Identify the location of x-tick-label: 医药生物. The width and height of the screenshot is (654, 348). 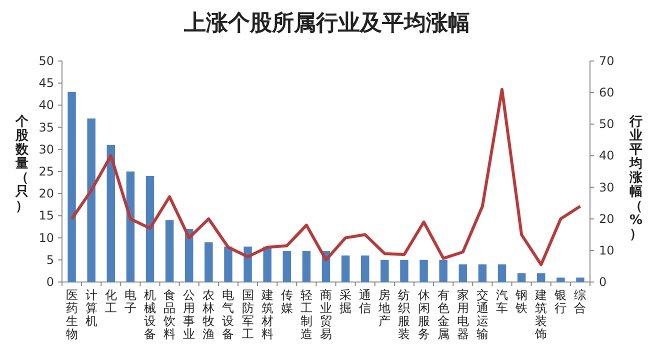
(72, 314).